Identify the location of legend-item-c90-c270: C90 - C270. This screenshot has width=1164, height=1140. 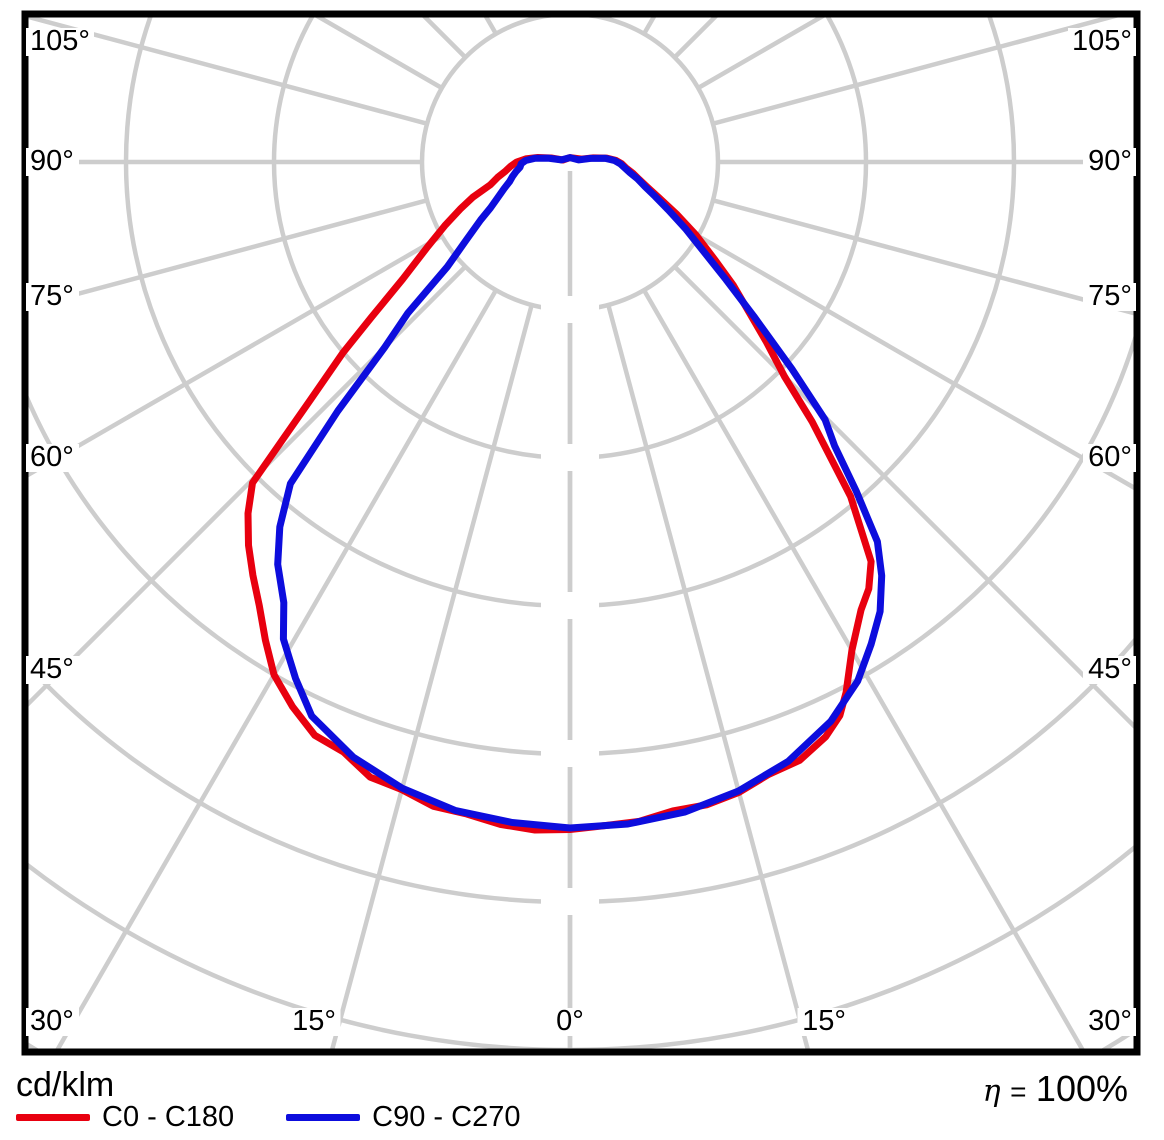
(403, 1117).